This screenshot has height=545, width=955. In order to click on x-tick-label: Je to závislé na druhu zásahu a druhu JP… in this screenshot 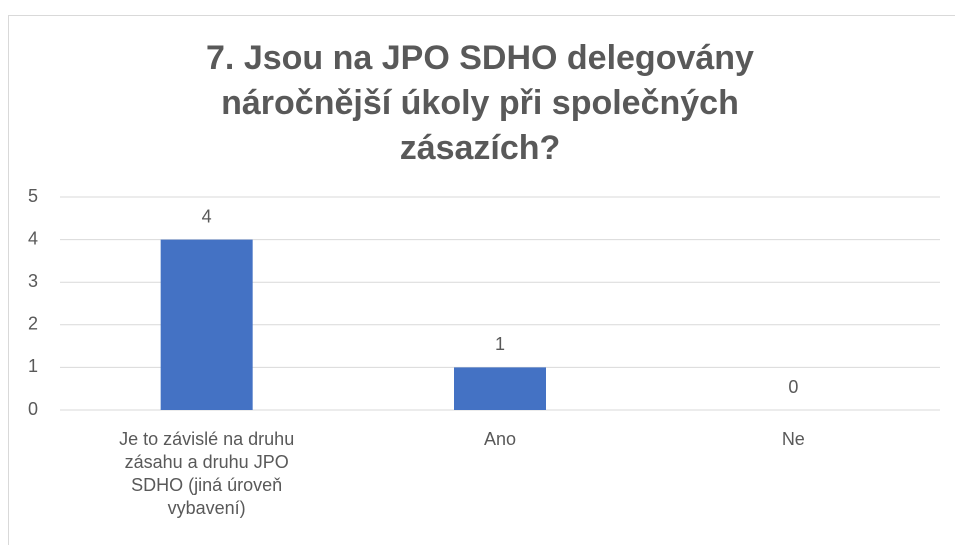, I will do `click(207, 473)`.